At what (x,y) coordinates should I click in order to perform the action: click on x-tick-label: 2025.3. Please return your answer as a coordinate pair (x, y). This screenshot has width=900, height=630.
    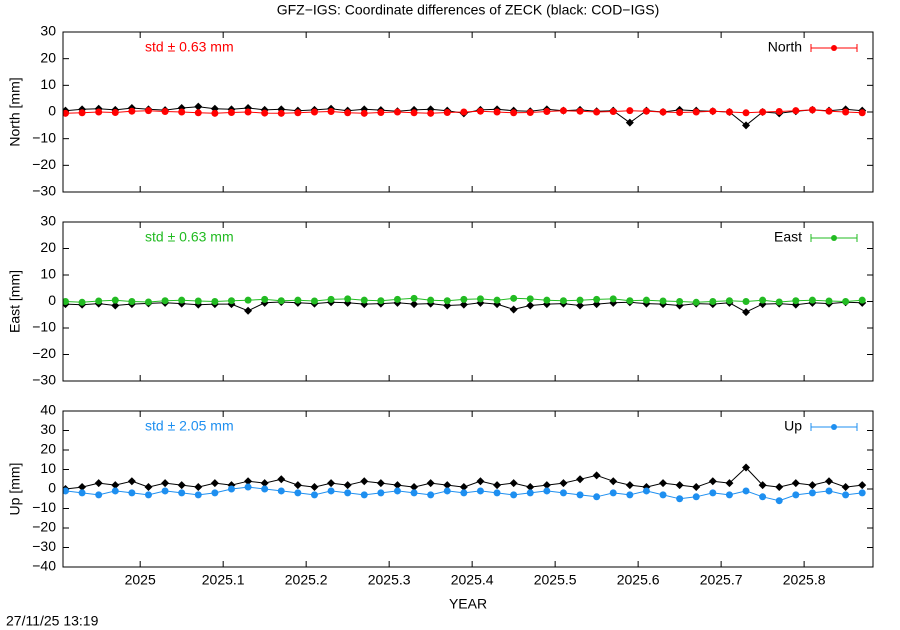
    Looking at the image, I should click on (389, 580).